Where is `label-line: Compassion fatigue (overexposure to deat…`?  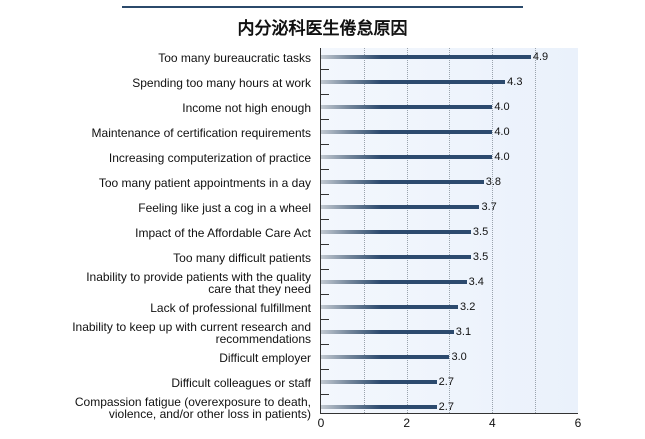
label-line: Compassion fatigue (overexposure to deat… is located at coordinates (192, 402).